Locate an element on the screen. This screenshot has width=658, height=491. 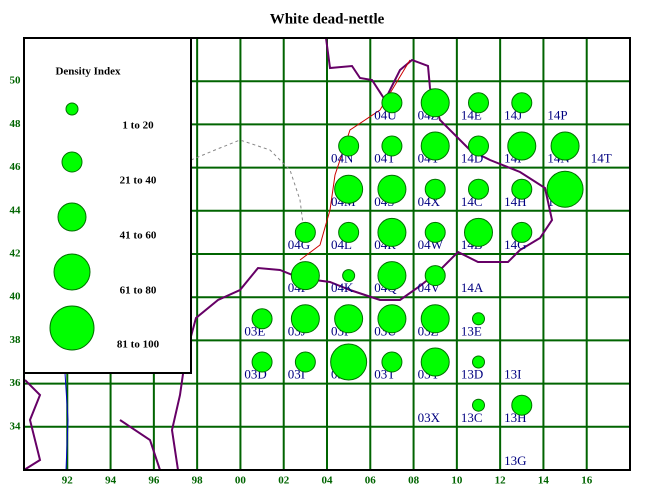
x-tick-label: 02 is located at coordinates (284, 481).